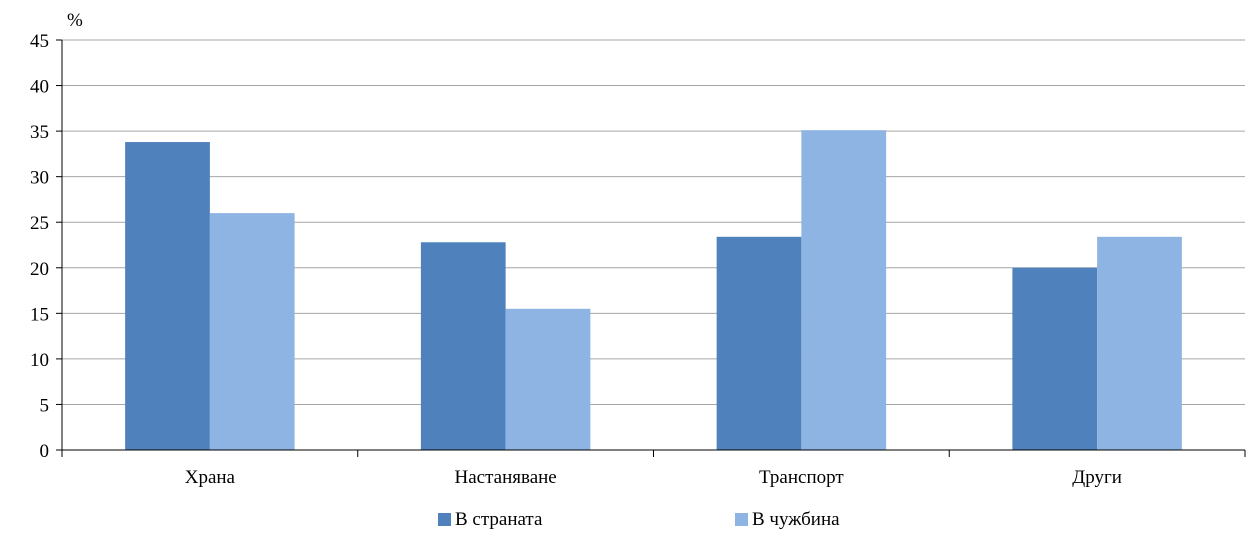 The width and height of the screenshot is (1247, 538). What do you see at coordinates (506, 477) in the screenshot?
I see `x-category-label: Настаняване` at bounding box center [506, 477].